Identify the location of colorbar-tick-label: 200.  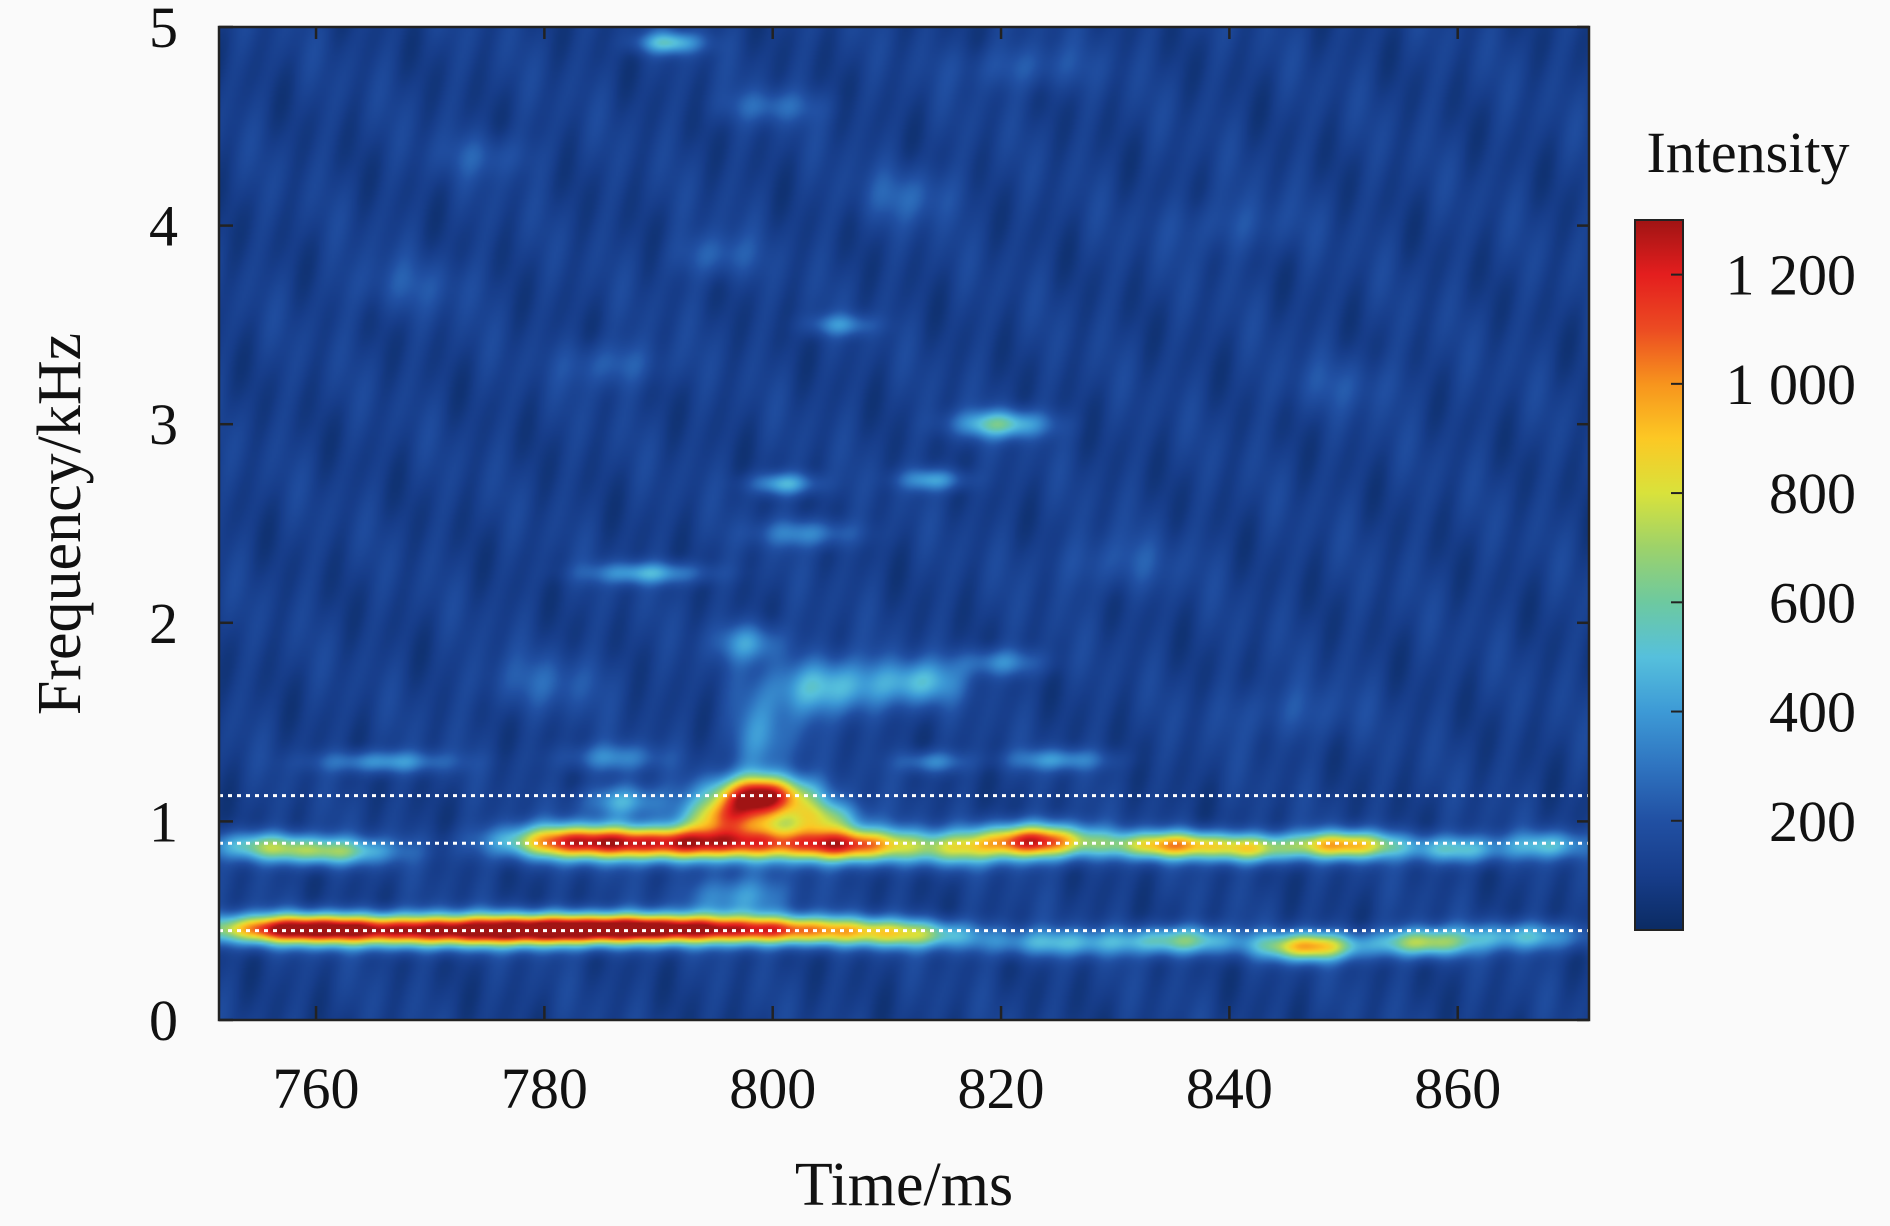
(1812, 821).